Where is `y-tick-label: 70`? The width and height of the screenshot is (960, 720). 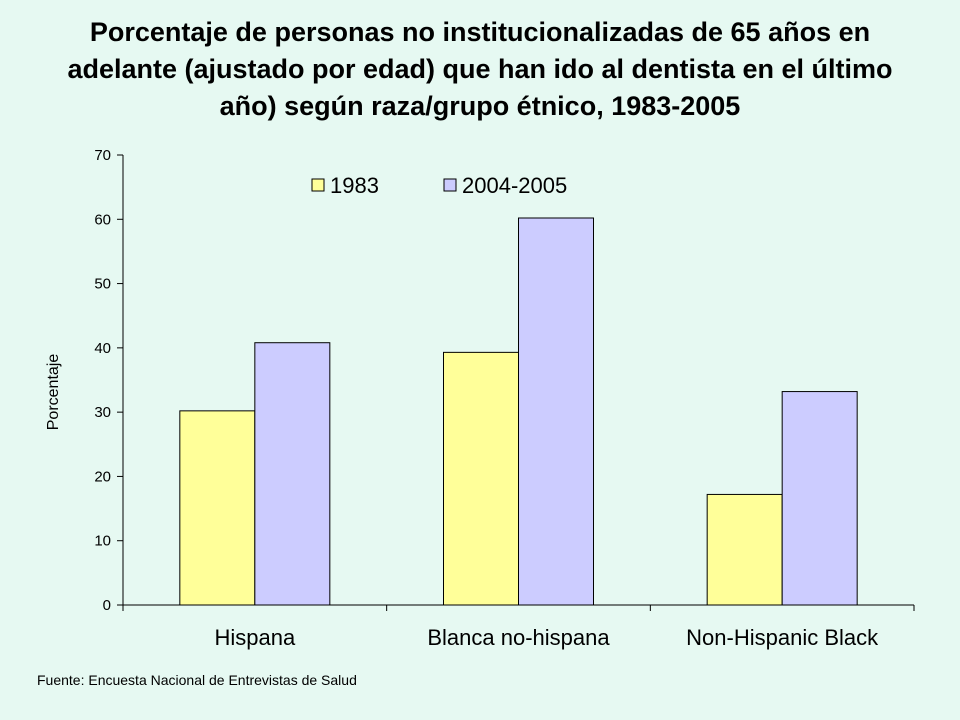 y-tick-label: 70 is located at coordinates (102, 155).